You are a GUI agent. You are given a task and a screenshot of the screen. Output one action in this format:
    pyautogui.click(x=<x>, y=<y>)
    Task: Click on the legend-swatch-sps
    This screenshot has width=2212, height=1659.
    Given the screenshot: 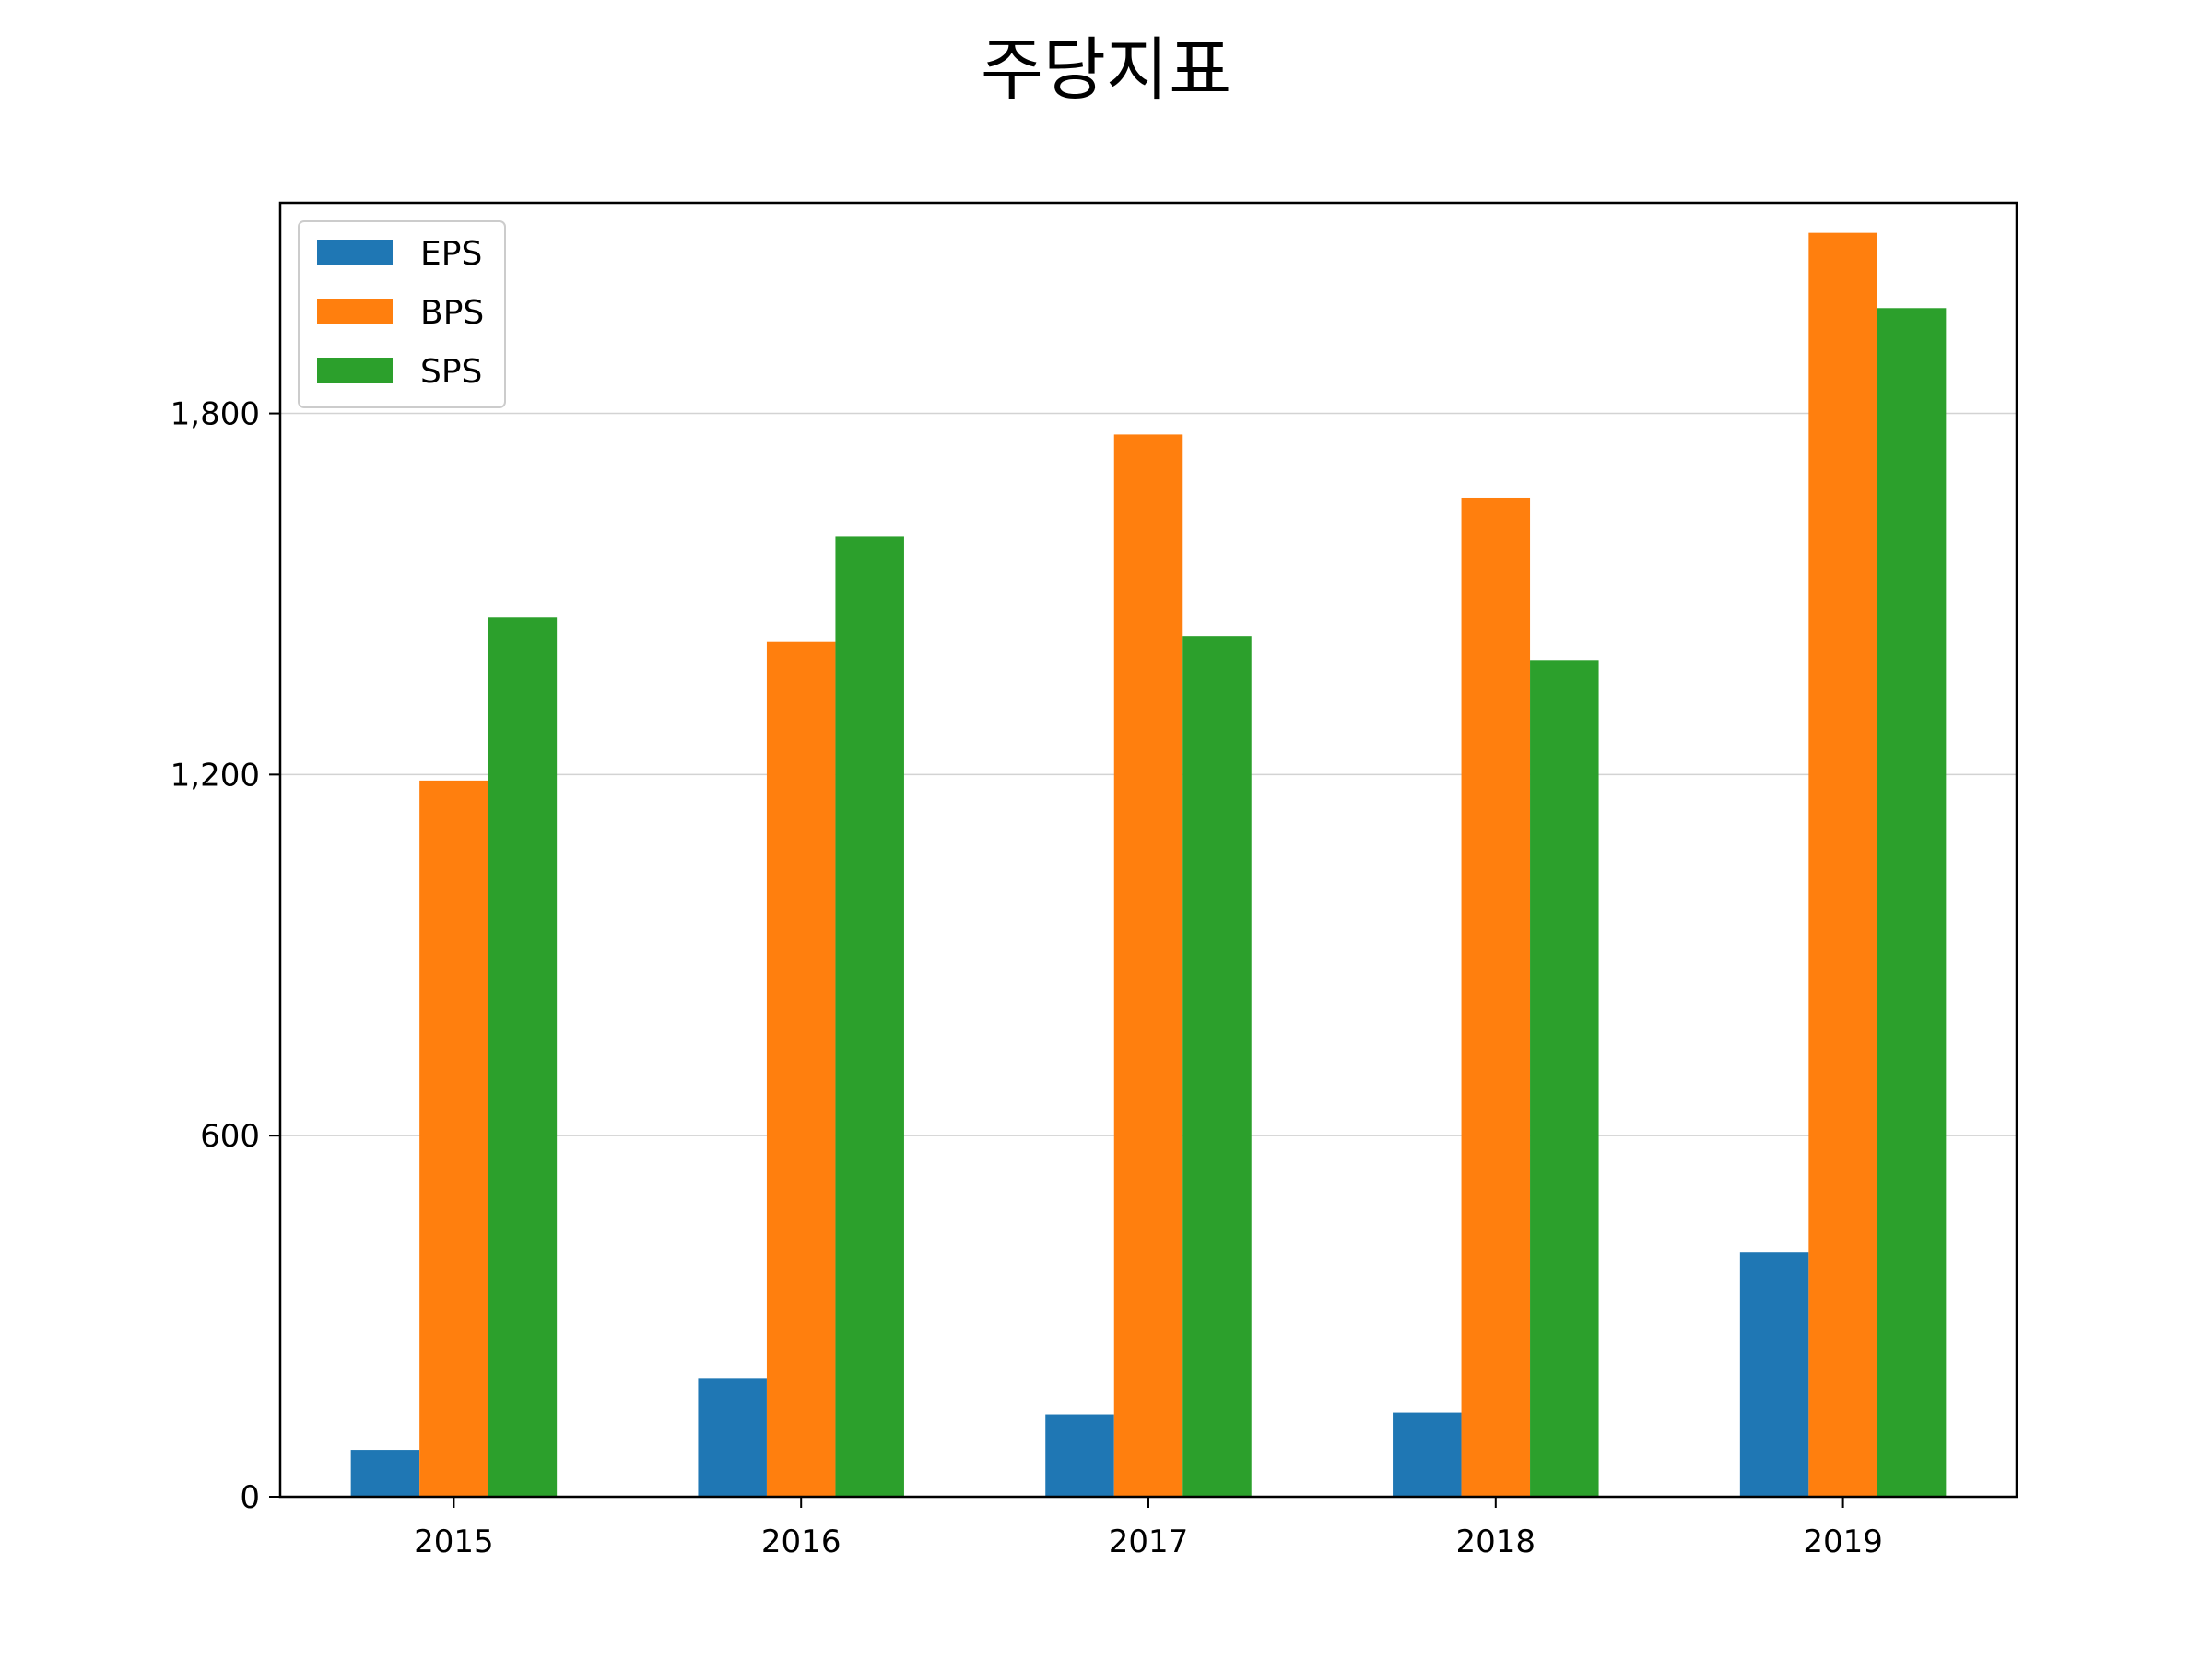 What is the action you would take?
    pyautogui.click(x=355, y=370)
    